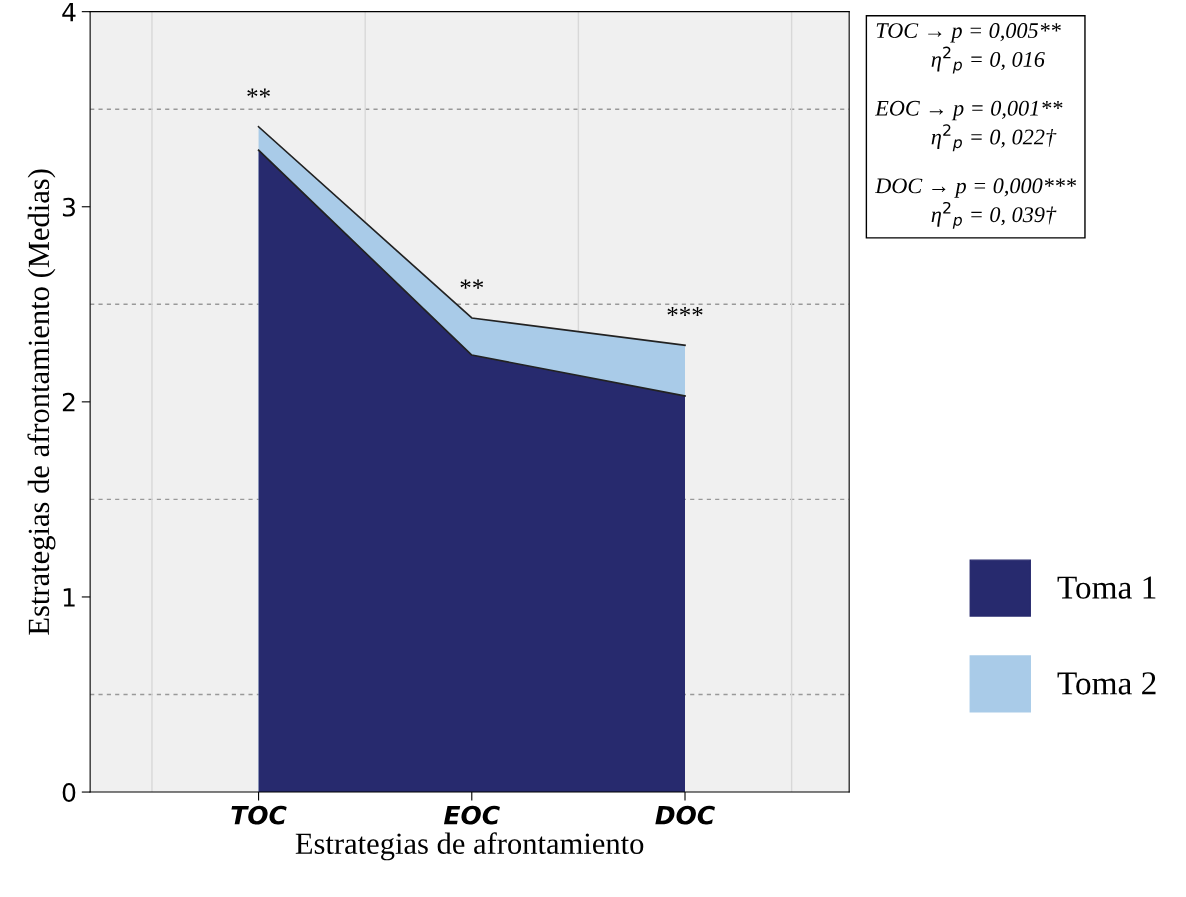 This screenshot has width=1186, height=897. What do you see at coordinates (1106, 587) in the screenshot?
I see `legend-label: Toma 1` at bounding box center [1106, 587].